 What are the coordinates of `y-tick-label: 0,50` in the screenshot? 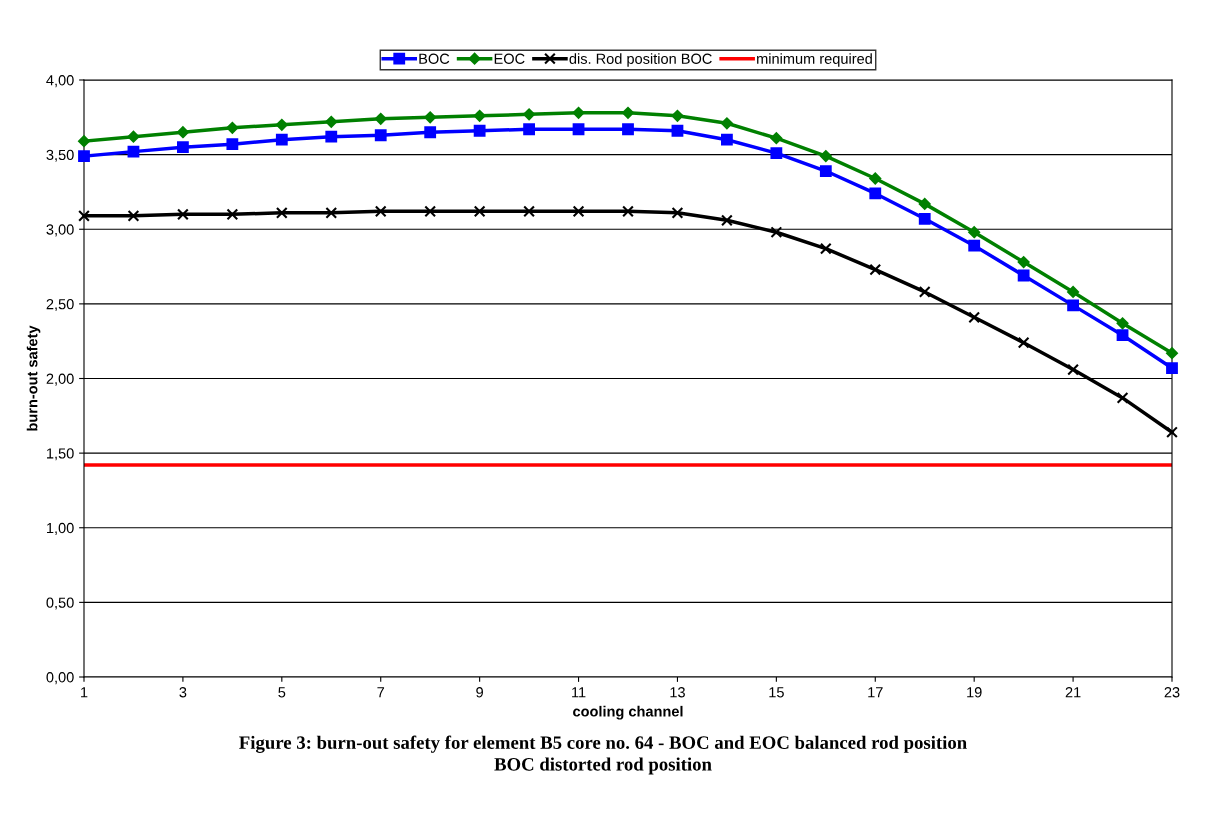 It's located at (60, 603).